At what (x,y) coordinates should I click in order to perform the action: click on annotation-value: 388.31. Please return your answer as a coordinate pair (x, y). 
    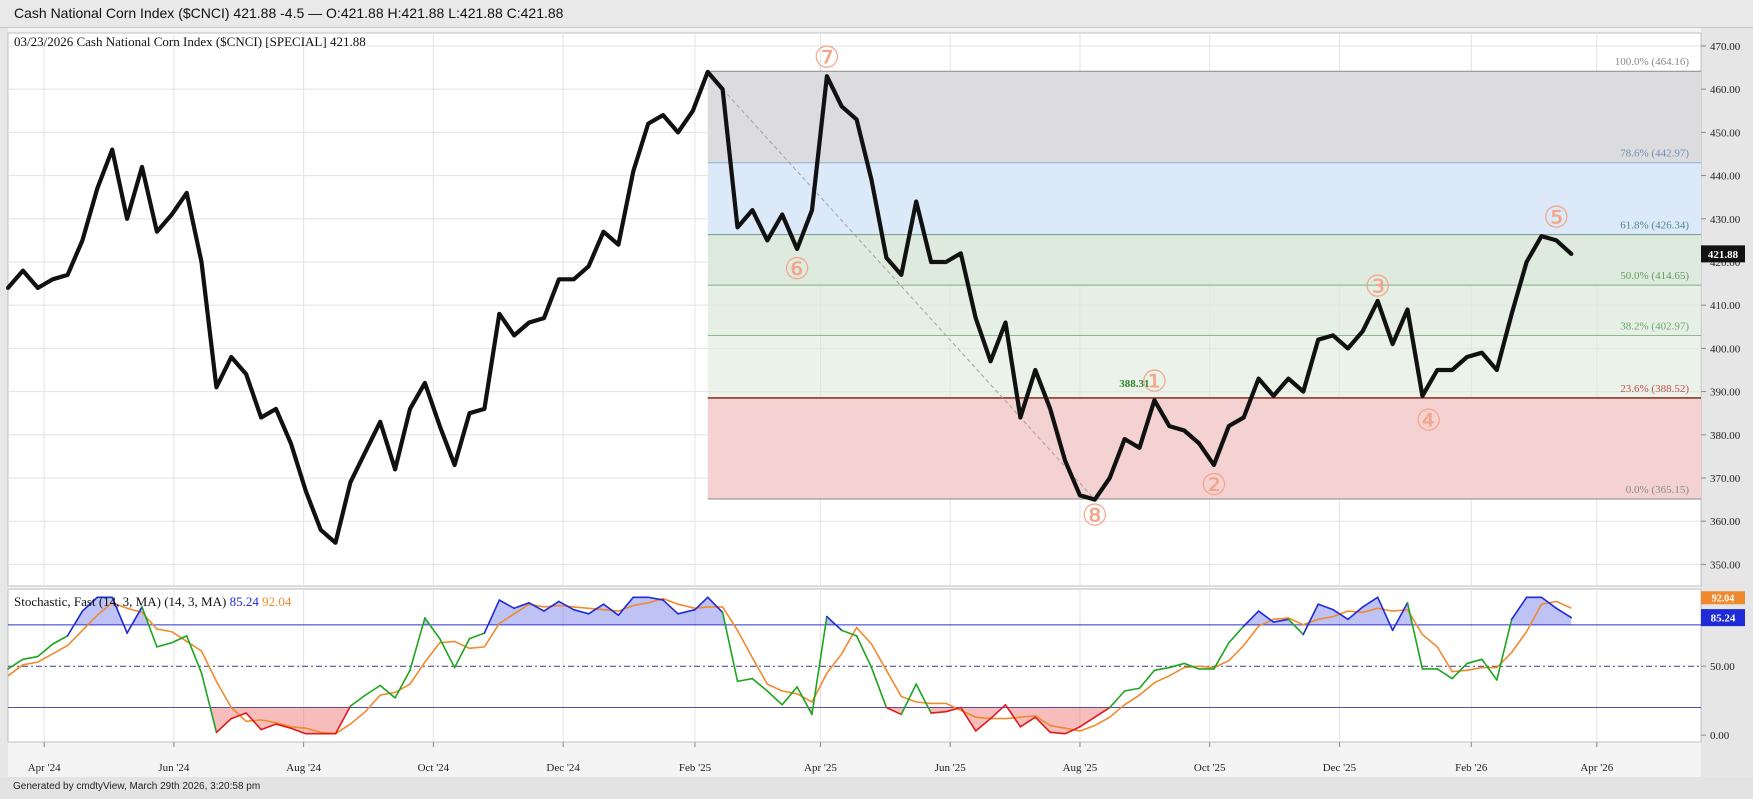
    Looking at the image, I should click on (1134, 384).